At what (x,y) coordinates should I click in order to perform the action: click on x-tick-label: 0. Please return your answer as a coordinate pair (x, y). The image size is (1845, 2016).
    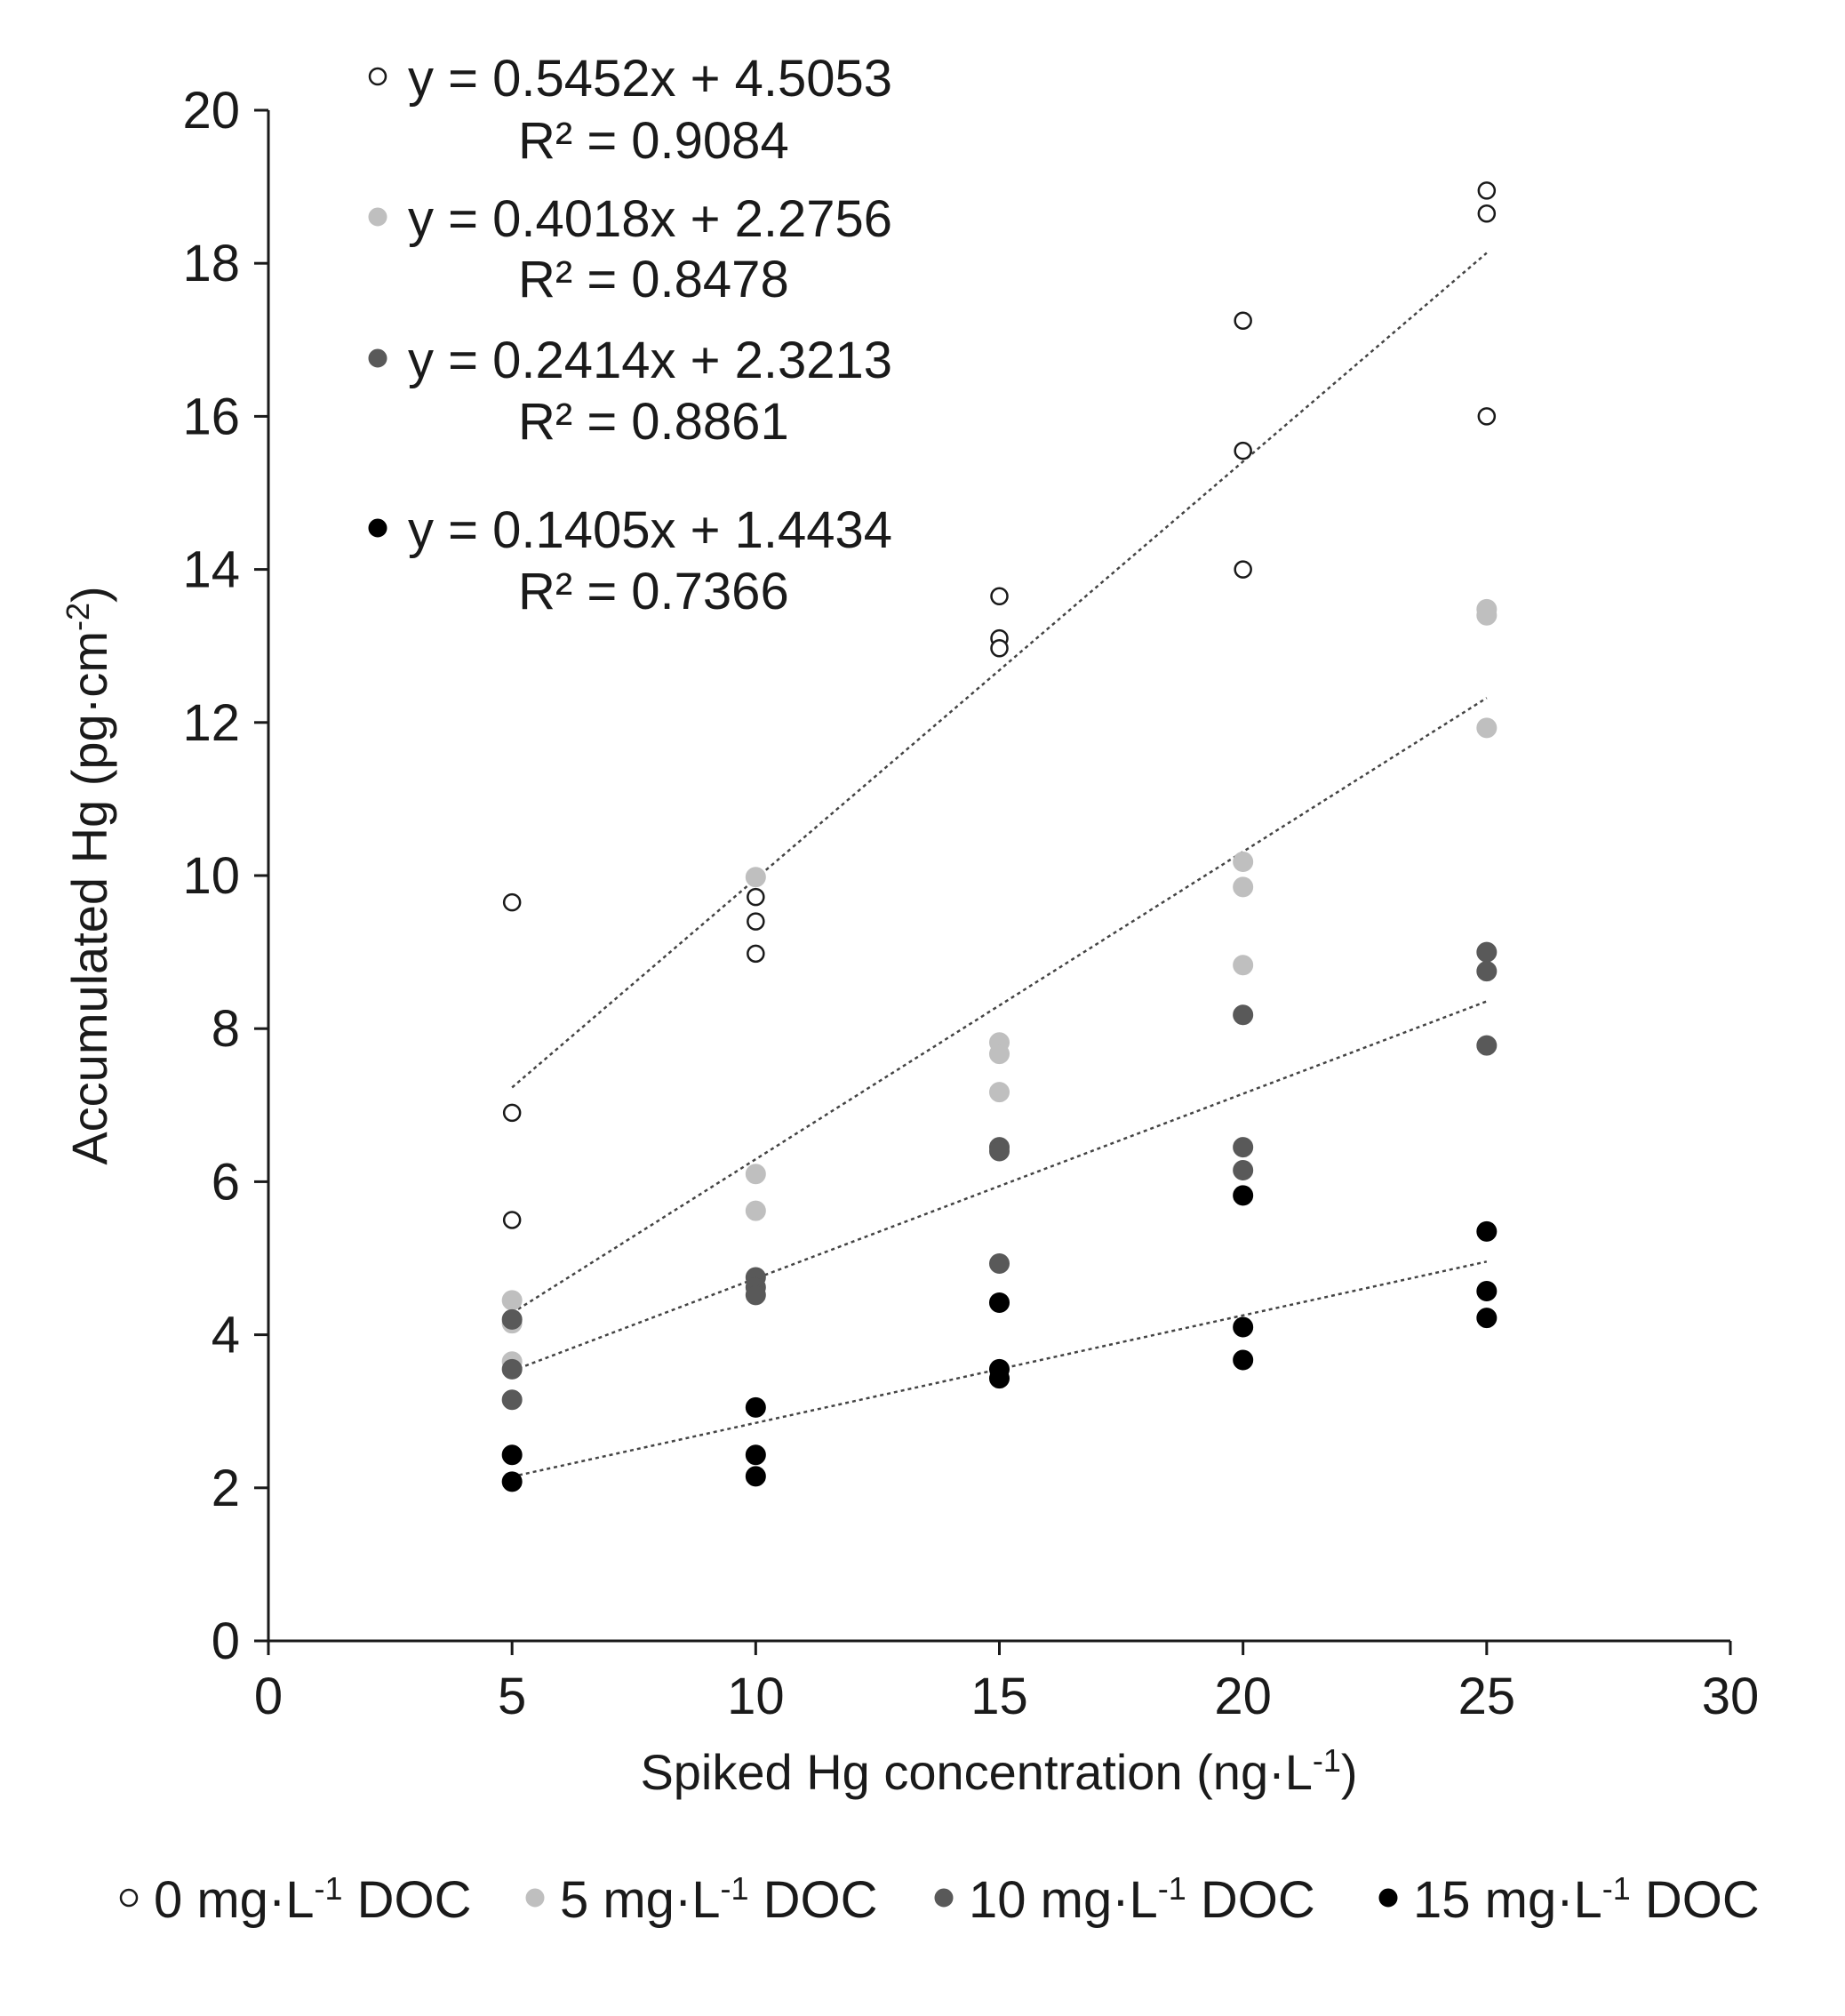
    Looking at the image, I should click on (268, 1696).